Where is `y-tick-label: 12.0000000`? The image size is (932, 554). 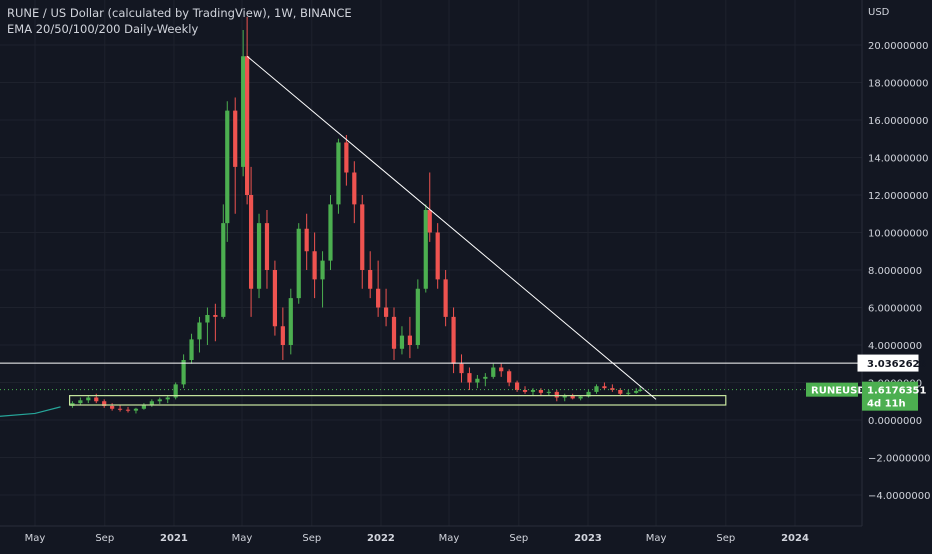 y-tick-label: 12.0000000 is located at coordinates (898, 196).